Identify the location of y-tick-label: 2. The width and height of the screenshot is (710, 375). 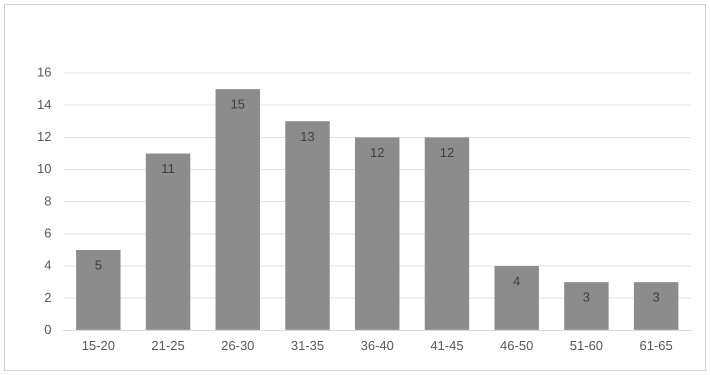
(48, 297).